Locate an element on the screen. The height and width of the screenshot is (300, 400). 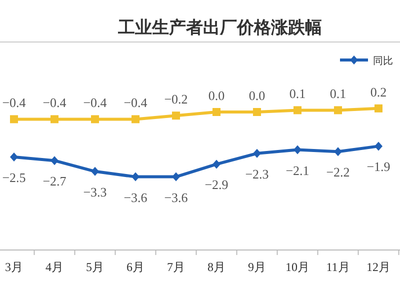
x-tick-label: 5月 is located at coordinates (95, 267).